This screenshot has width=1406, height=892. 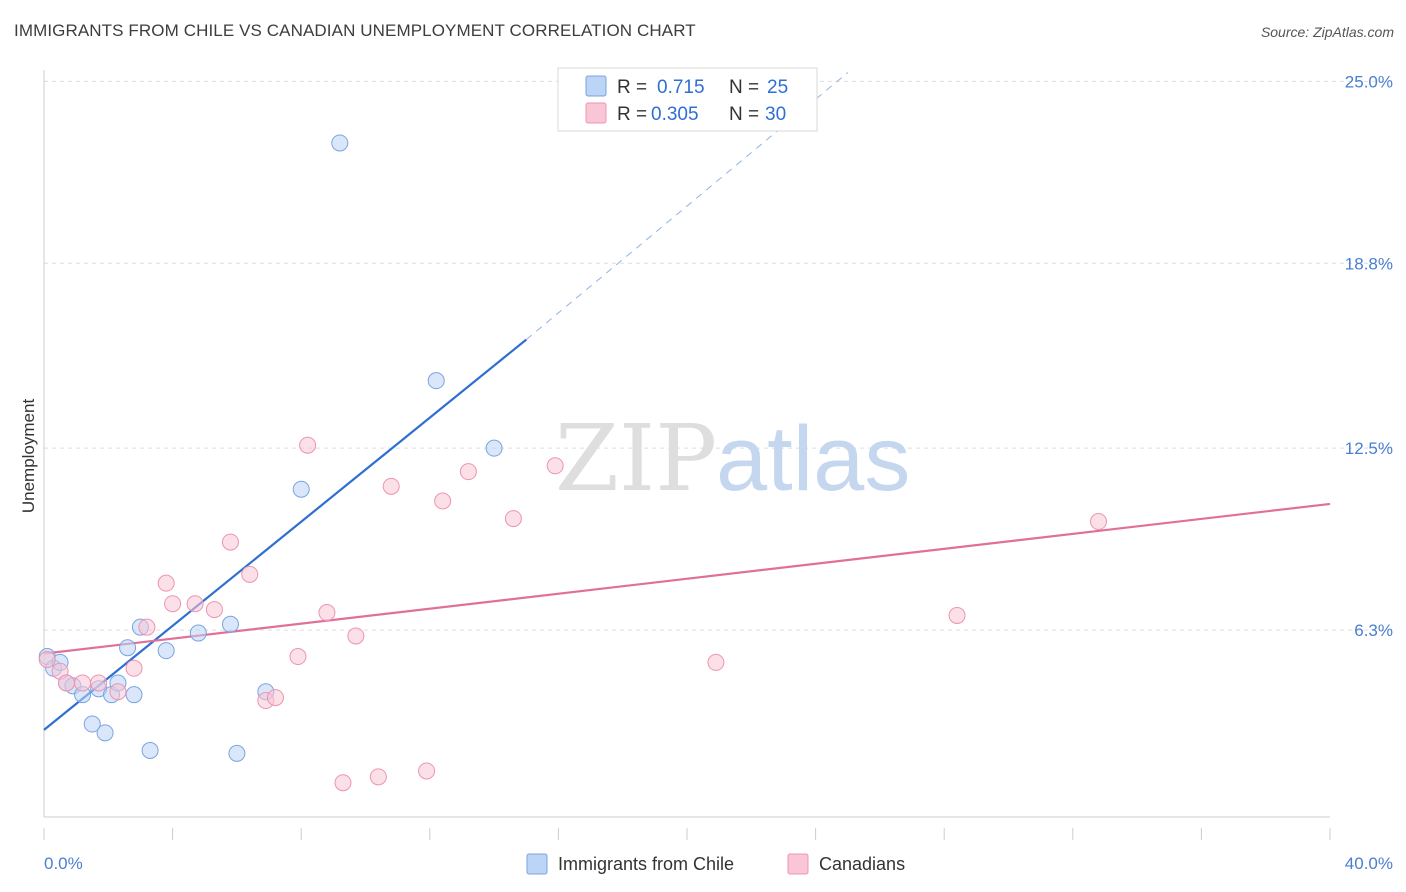 I want to click on y-tick-label: 6.3%, so click(x=1373, y=630).